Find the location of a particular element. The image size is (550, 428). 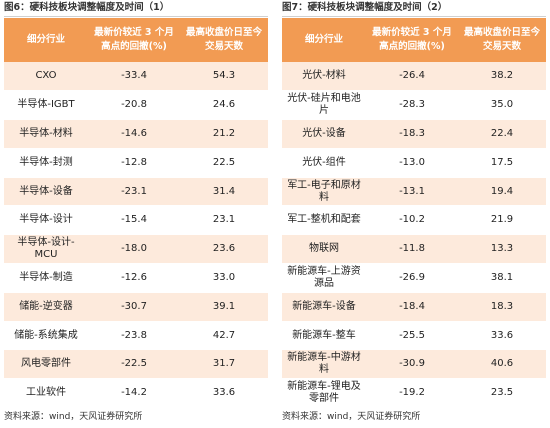

table-row: 工业软件 -14.2 33.6 is located at coordinates (136, 393).